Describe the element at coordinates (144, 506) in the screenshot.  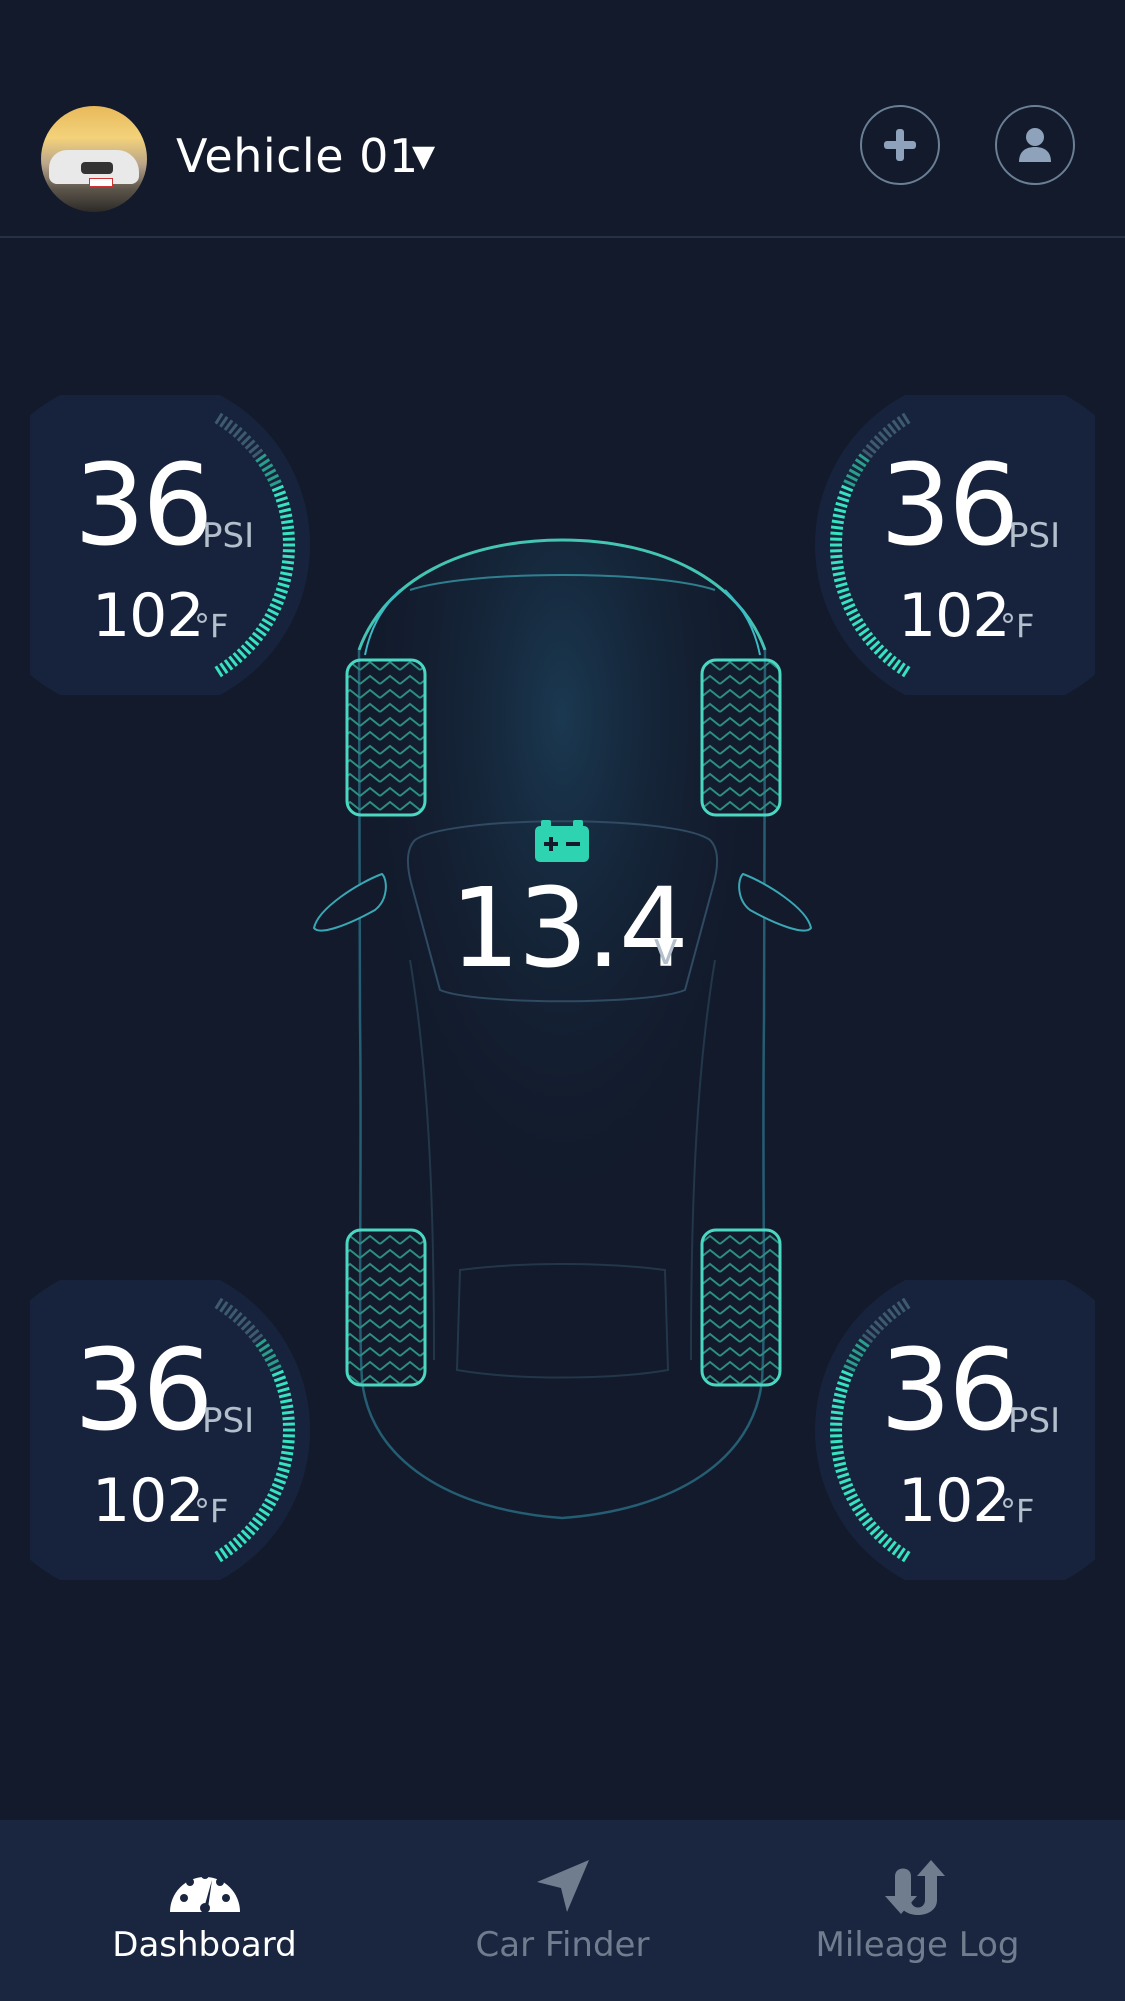
I see `front-left-pressure: 36` at that location.